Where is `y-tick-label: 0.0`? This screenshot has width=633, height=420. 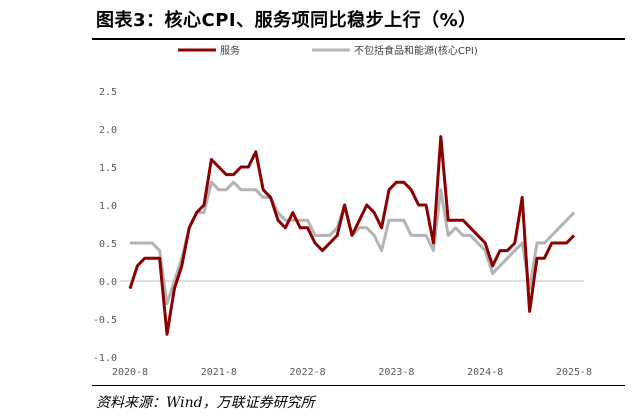 y-tick-label: 0.0 is located at coordinates (108, 282).